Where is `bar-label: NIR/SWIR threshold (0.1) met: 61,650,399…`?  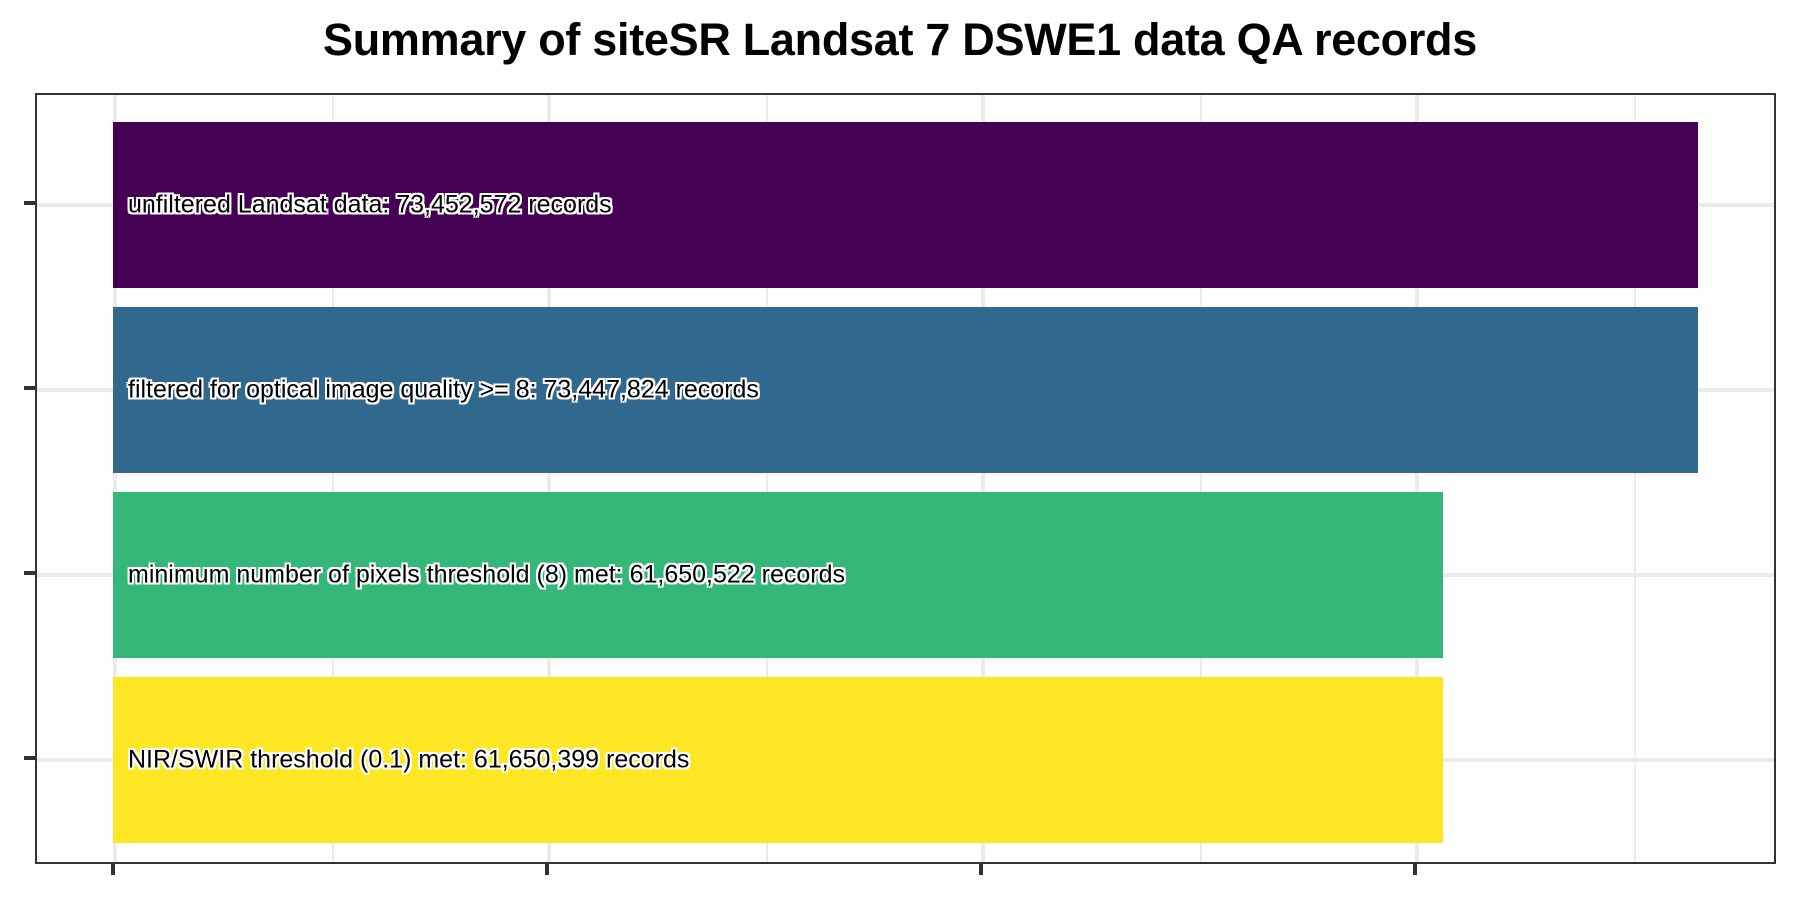
bar-label: NIR/SWIR threshold (0.1) met: 61,650,399… is located at coordinates (409, 759).